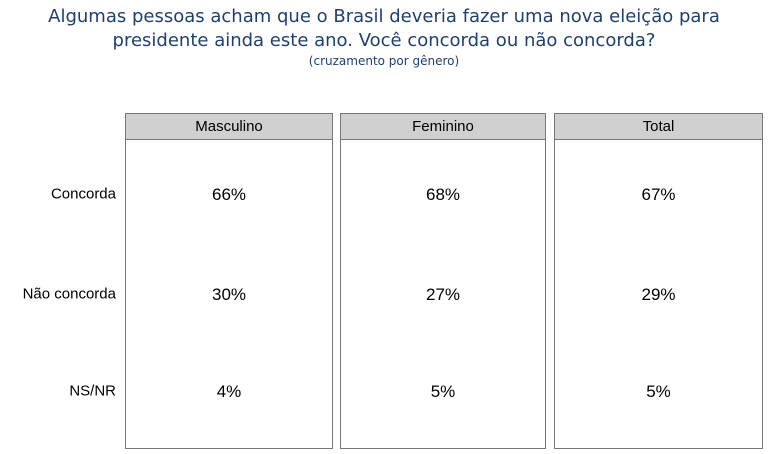 The width and height of the screenshot is (768, 454). What do you see at coordinates (83, 194) in the screenshot?
I see `row-label: Concorda` at bounding box center [83, 194].